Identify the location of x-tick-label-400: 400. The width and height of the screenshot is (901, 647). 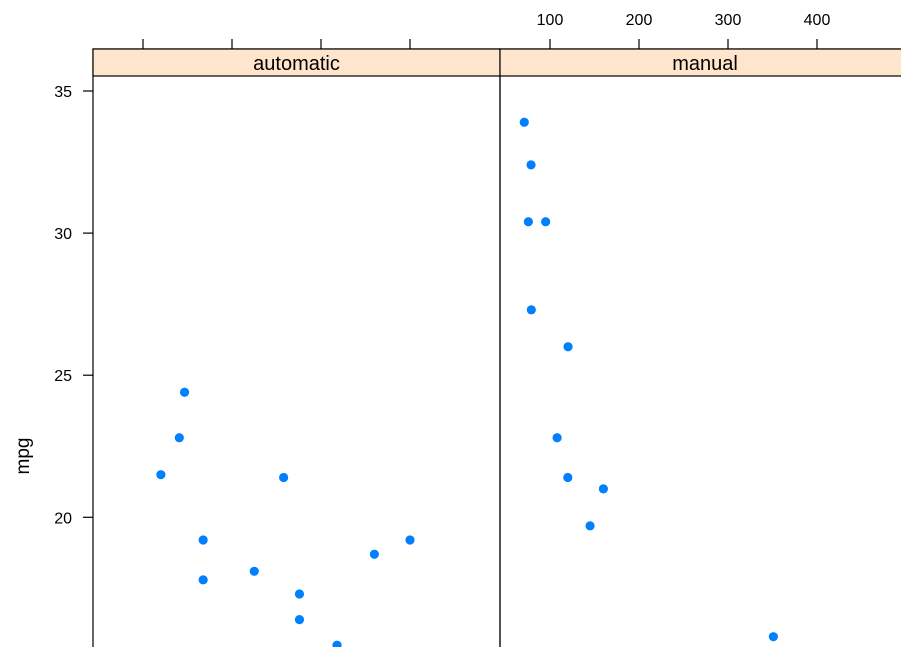
(817, 20).